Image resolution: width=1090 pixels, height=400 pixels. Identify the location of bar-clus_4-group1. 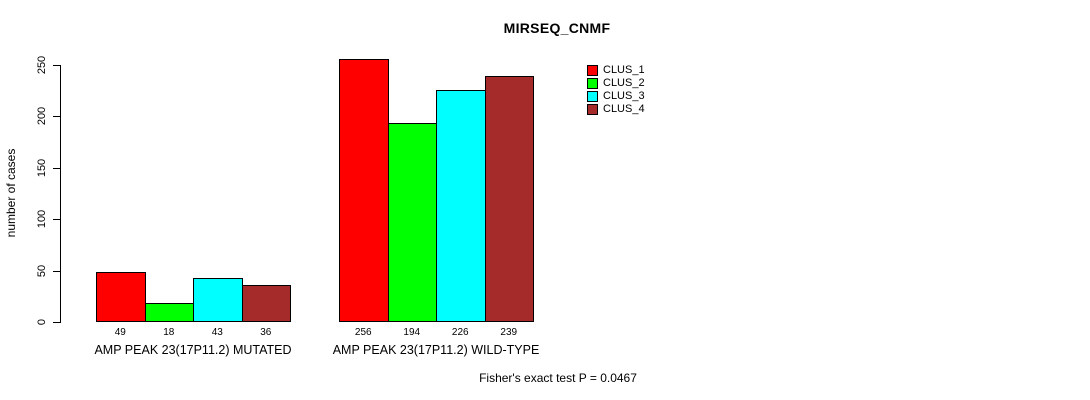
(266, 303).